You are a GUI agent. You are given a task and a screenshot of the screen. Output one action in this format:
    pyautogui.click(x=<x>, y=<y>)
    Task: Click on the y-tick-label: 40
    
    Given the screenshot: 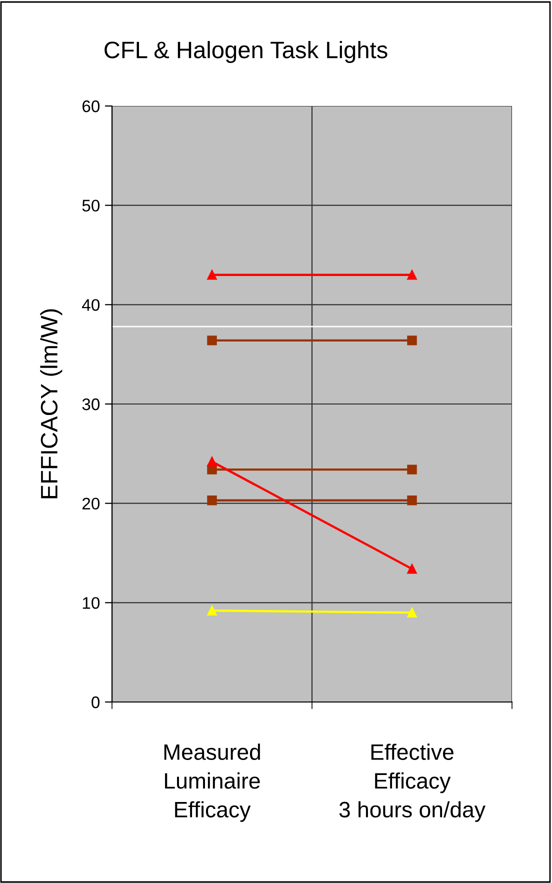 What is the action you would take?
    pyautogui.click(x=91, y=305)
    